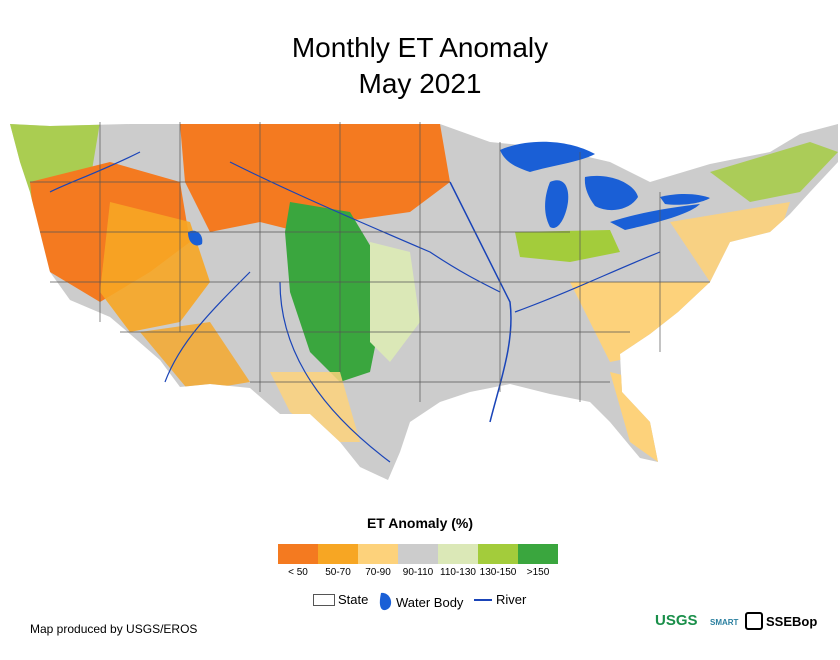 The image size is (840, 660). Describe the element at coordinates (655, 217) in the screenshot. I see `lake-erie` at that location.